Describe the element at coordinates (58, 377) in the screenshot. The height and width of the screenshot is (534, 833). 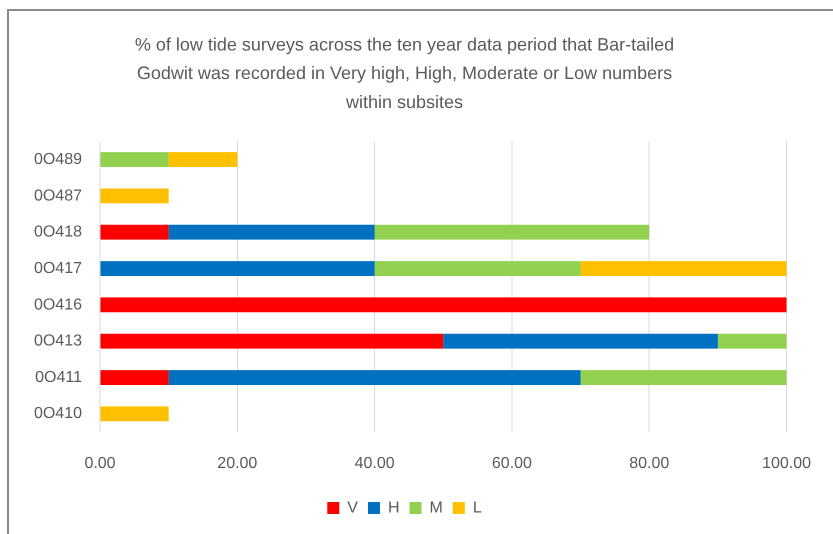
I see `y-tick-label: 0O411` at that location.